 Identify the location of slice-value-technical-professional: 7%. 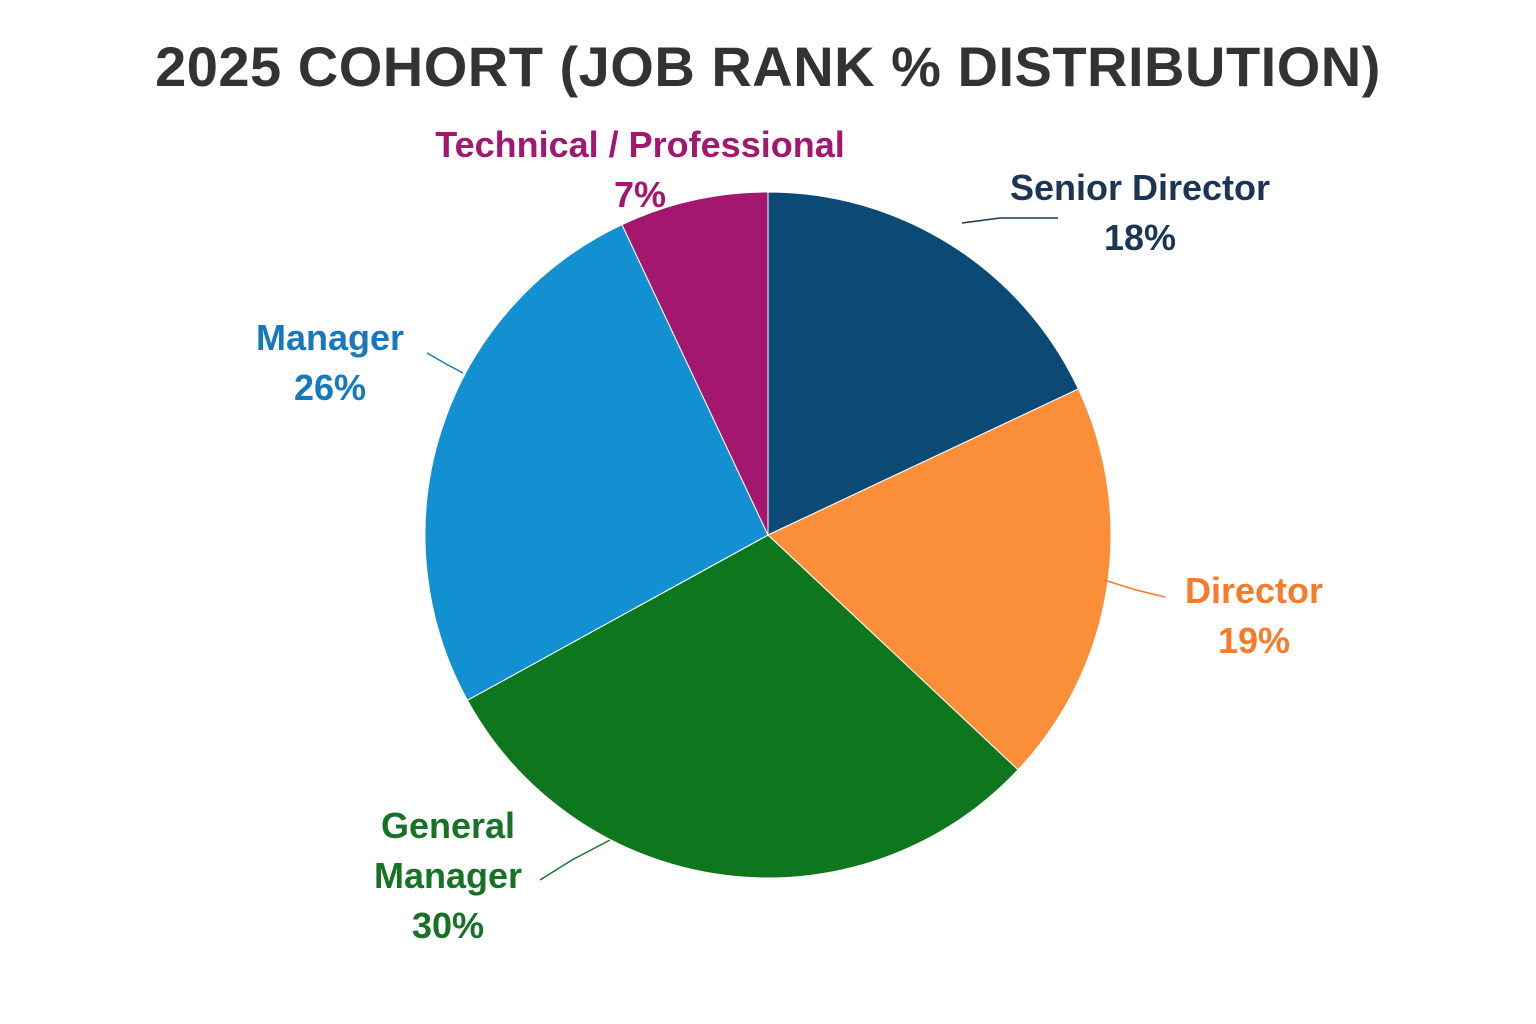
(640, 194).